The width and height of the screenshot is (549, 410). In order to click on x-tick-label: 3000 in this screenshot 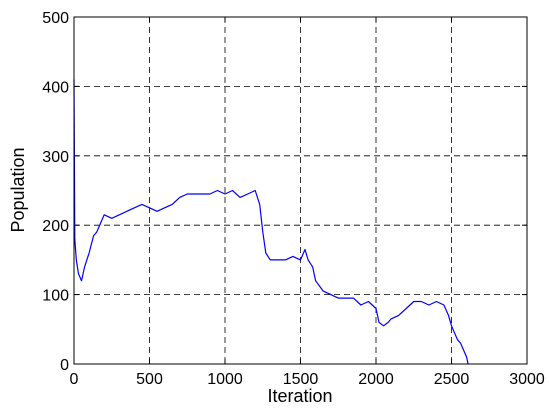, I will do `click(527, 379)`.